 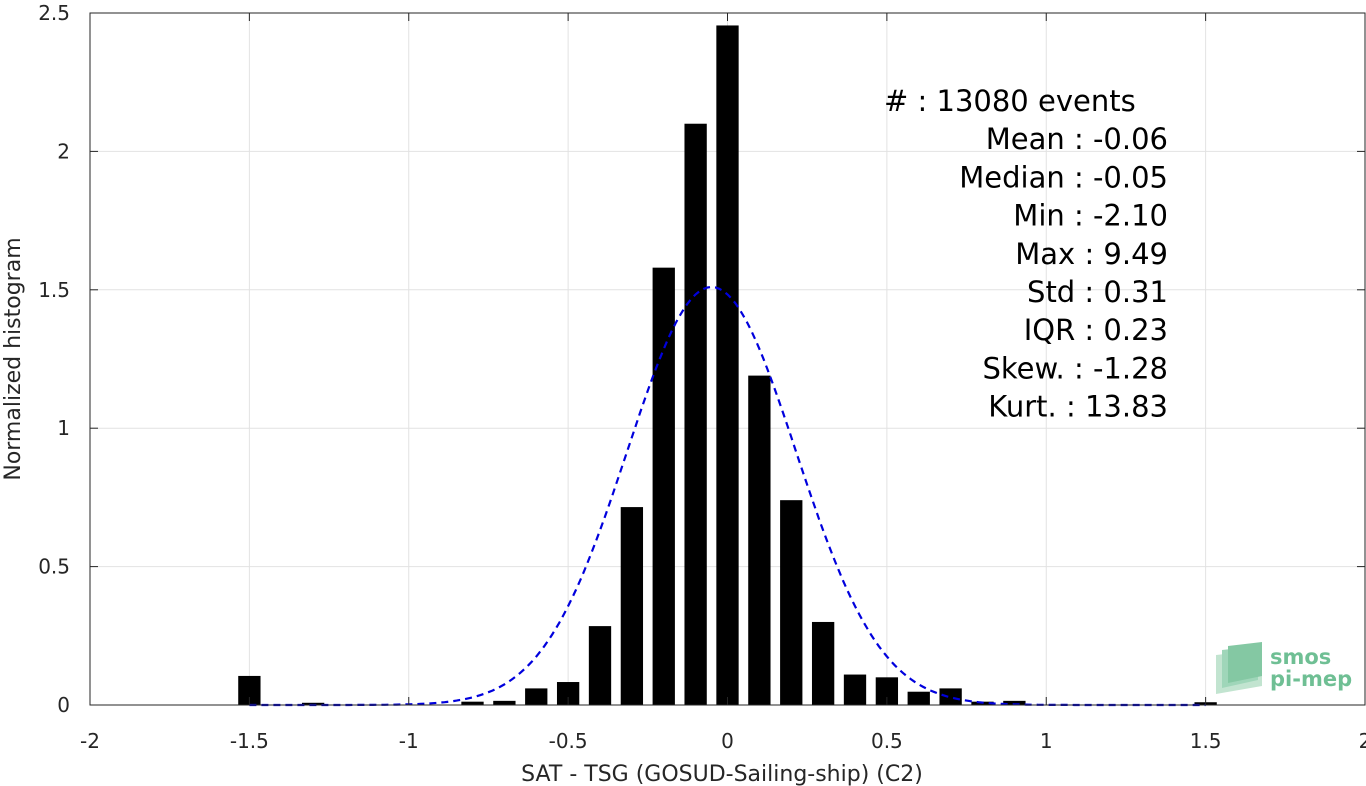 What do you see at coordinates (54, 13) in the screenshot?
I see `y-tick-label: 2.5` at bounding box center [54, 13].